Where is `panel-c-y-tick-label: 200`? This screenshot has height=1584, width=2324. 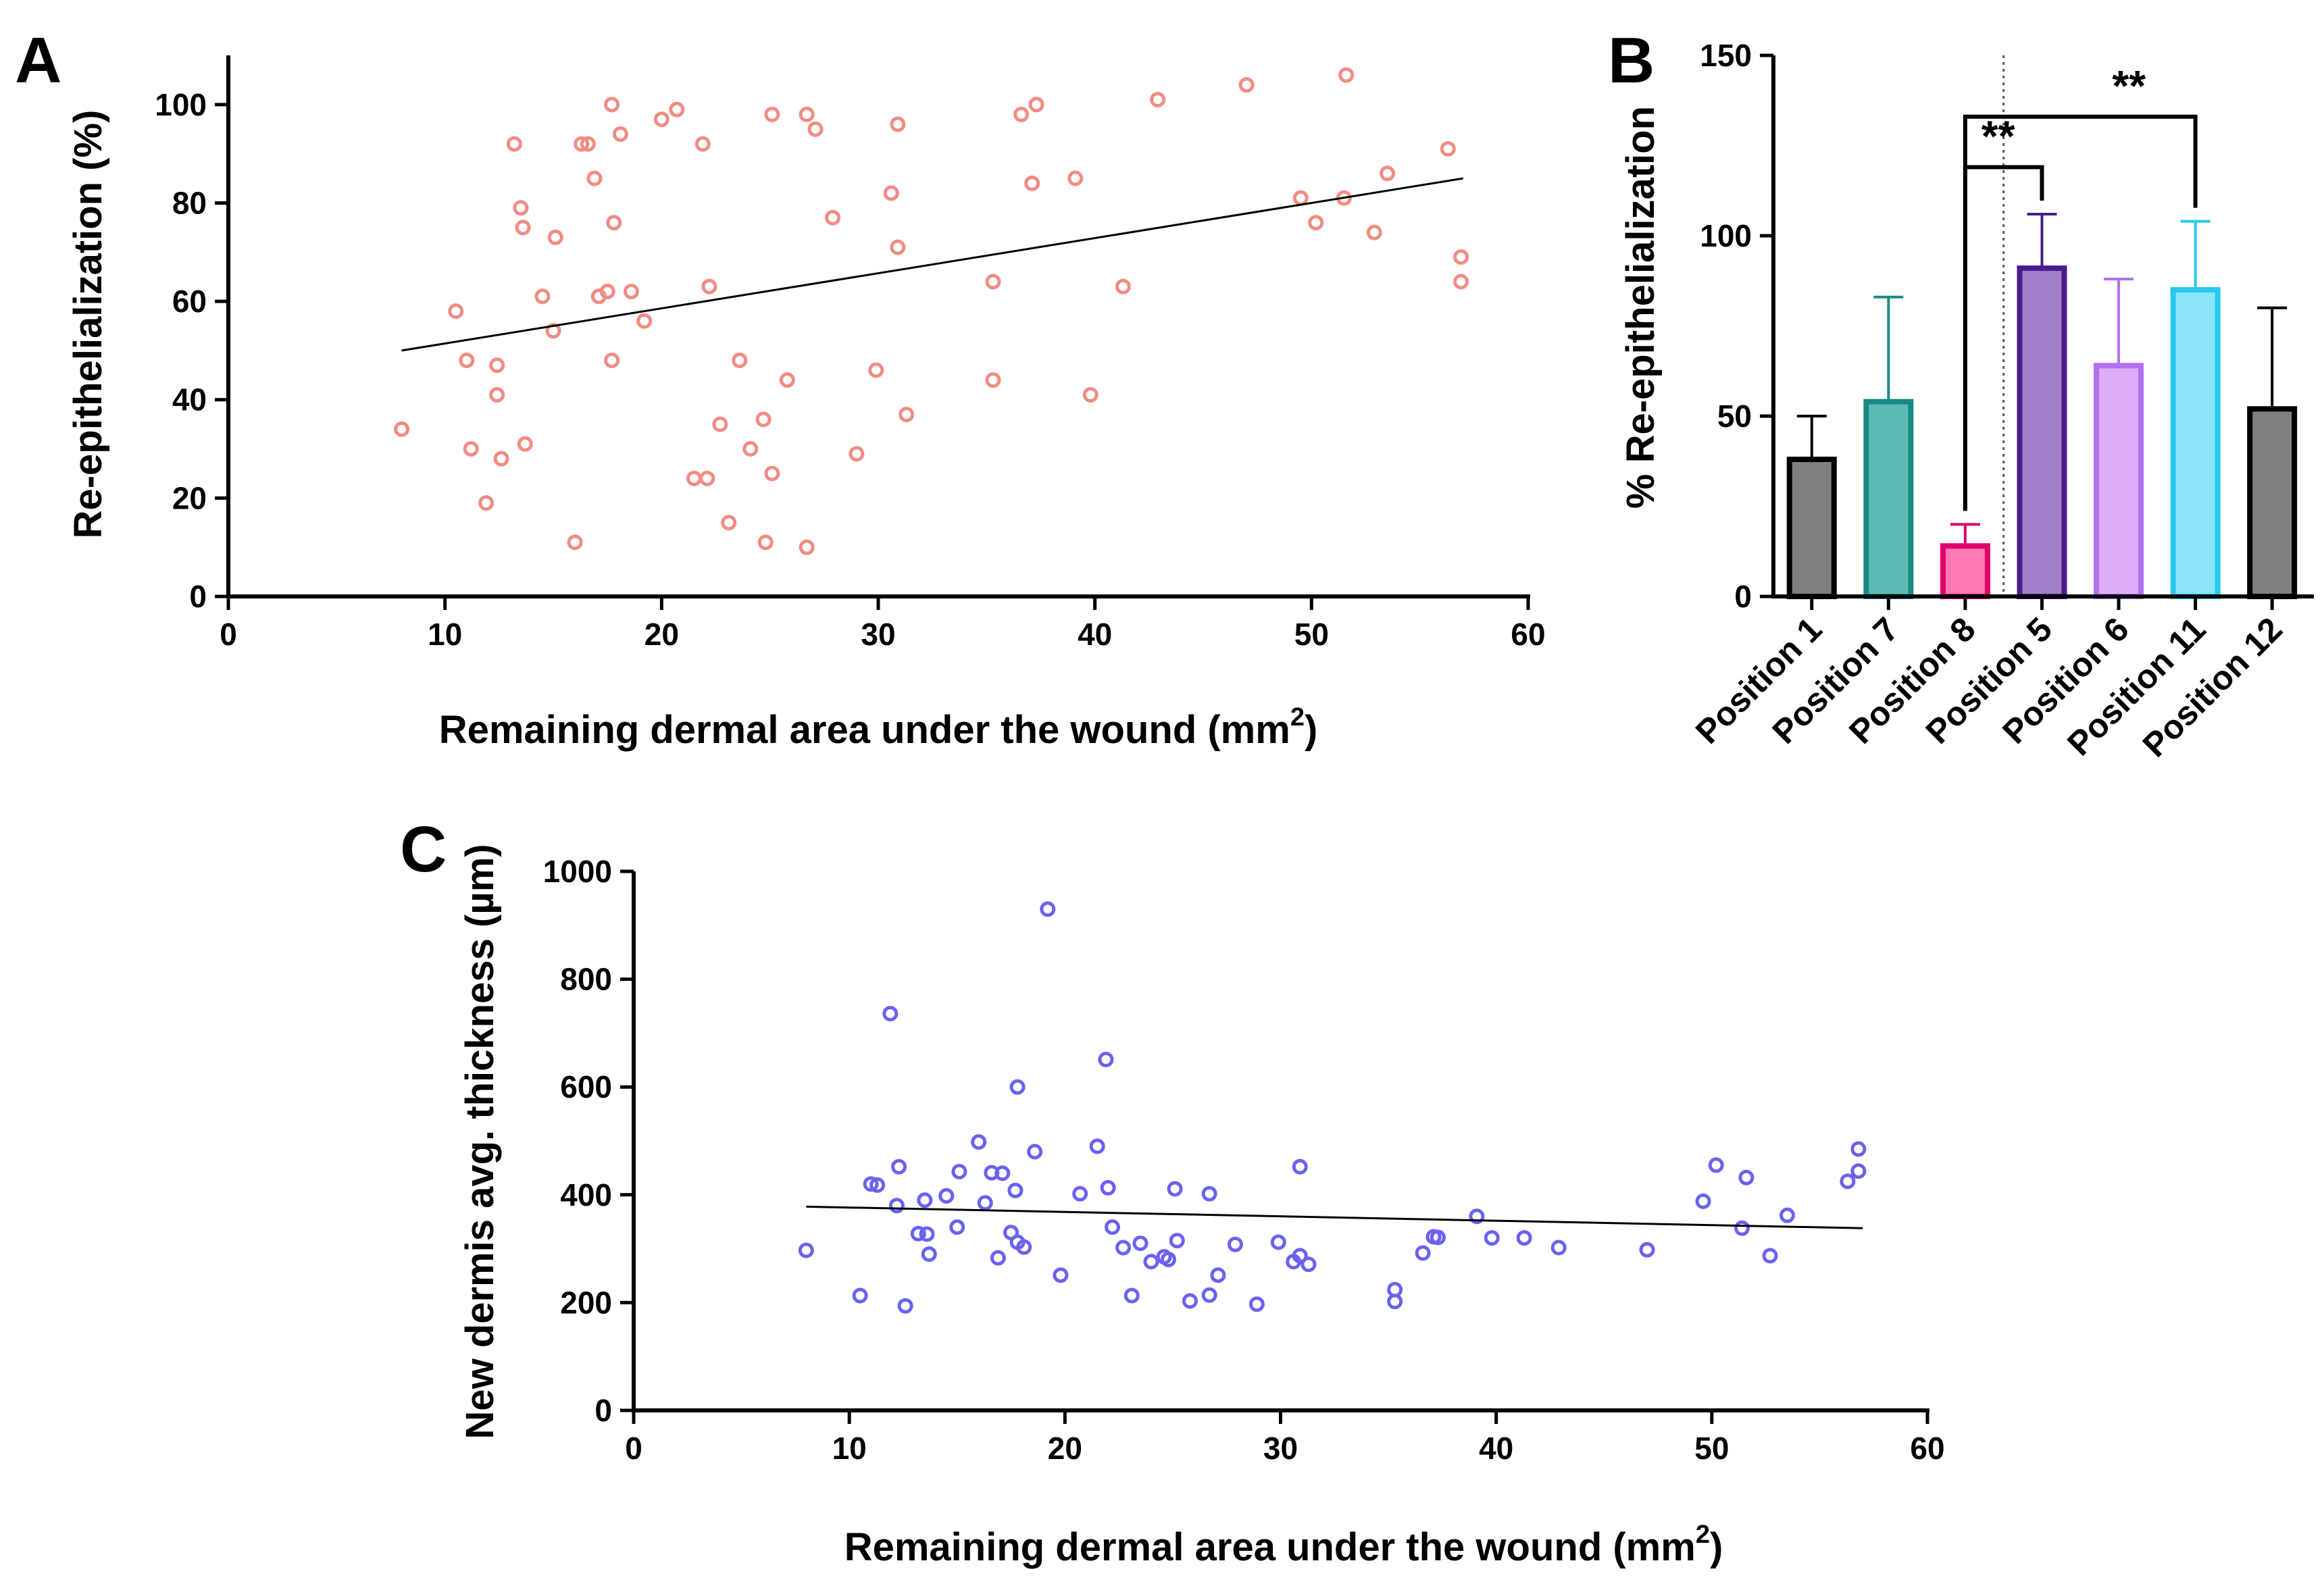 panel-c-y-tick-label: 200 is located at coordinates (586, 1302).